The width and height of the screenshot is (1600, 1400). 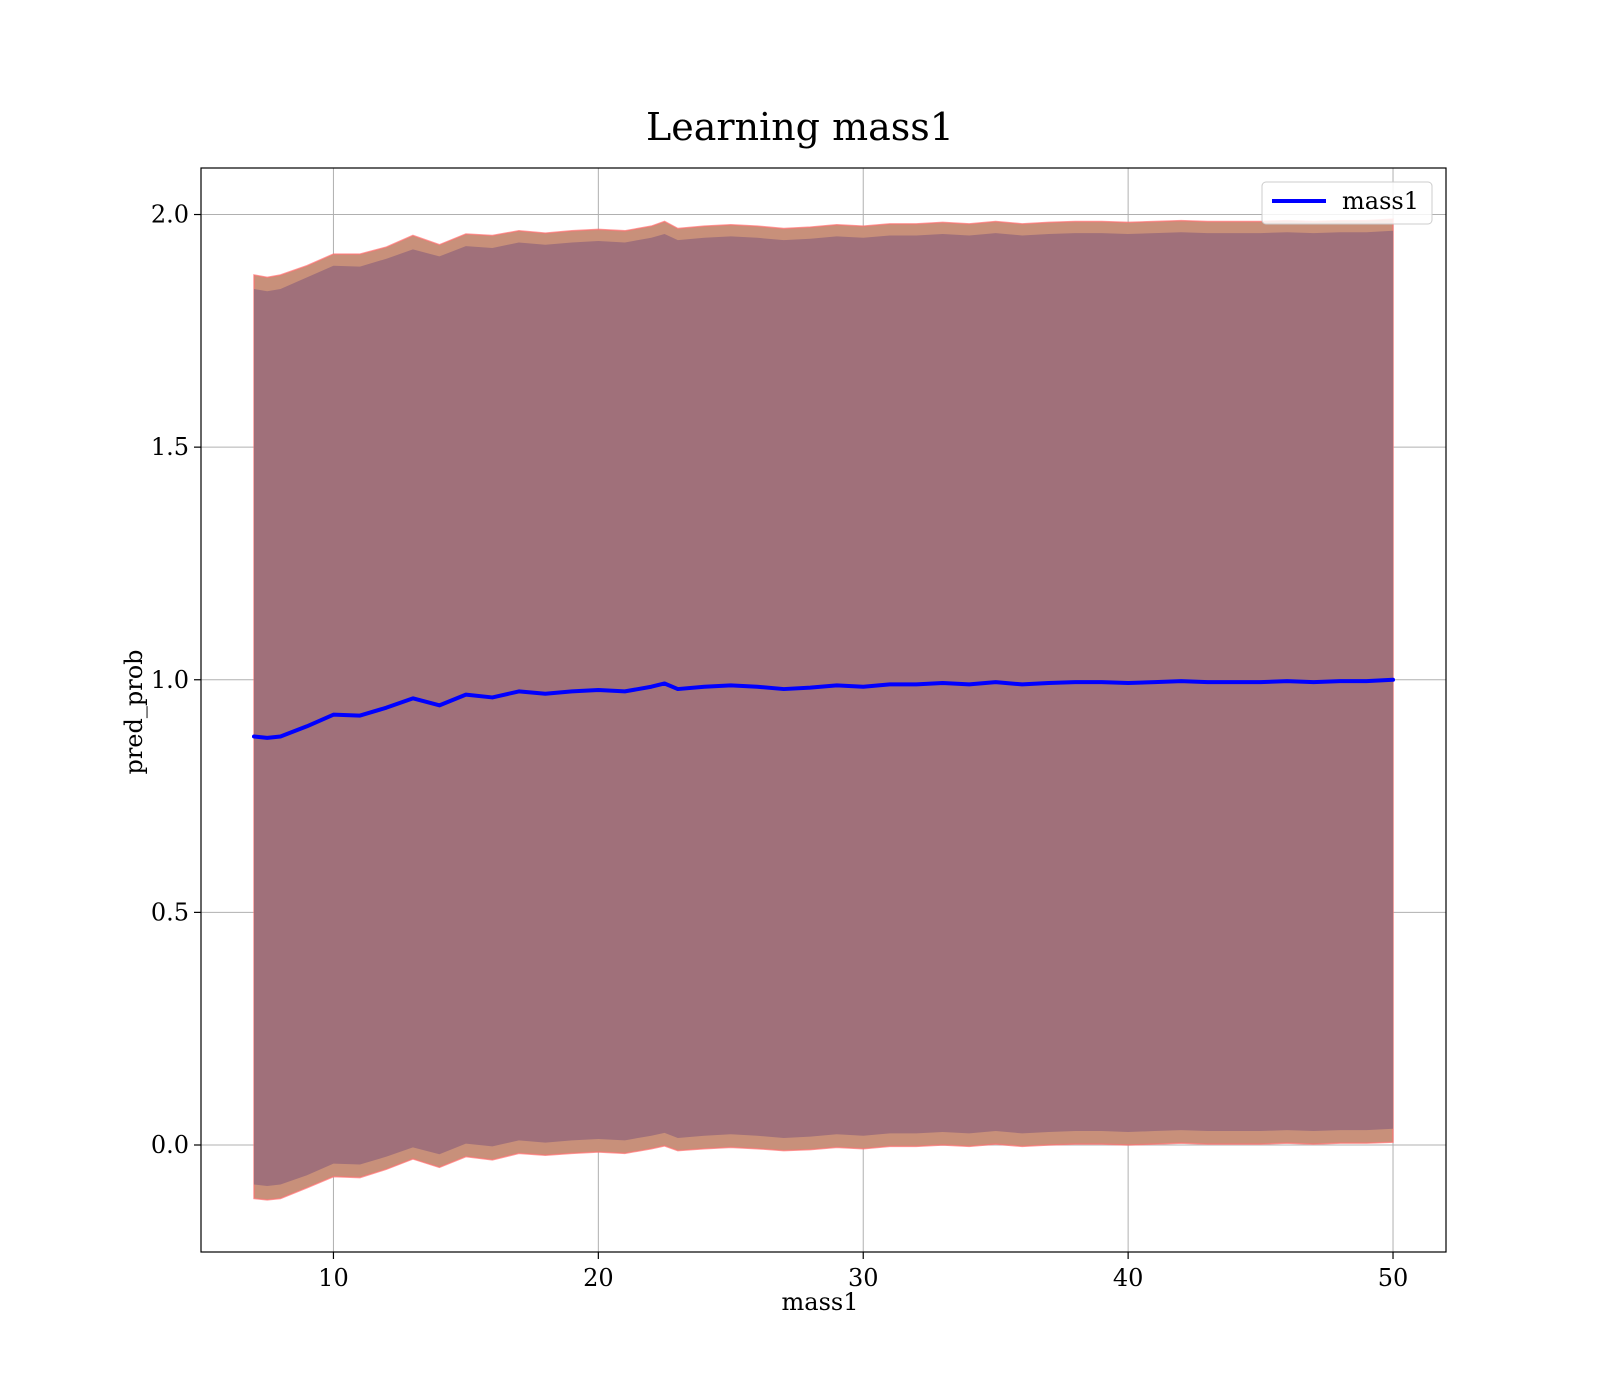 What do you see at coordinates (170, 447) in the screenshot?
I see `y-tick-label: 1.5` at bounding box center [170, 447].